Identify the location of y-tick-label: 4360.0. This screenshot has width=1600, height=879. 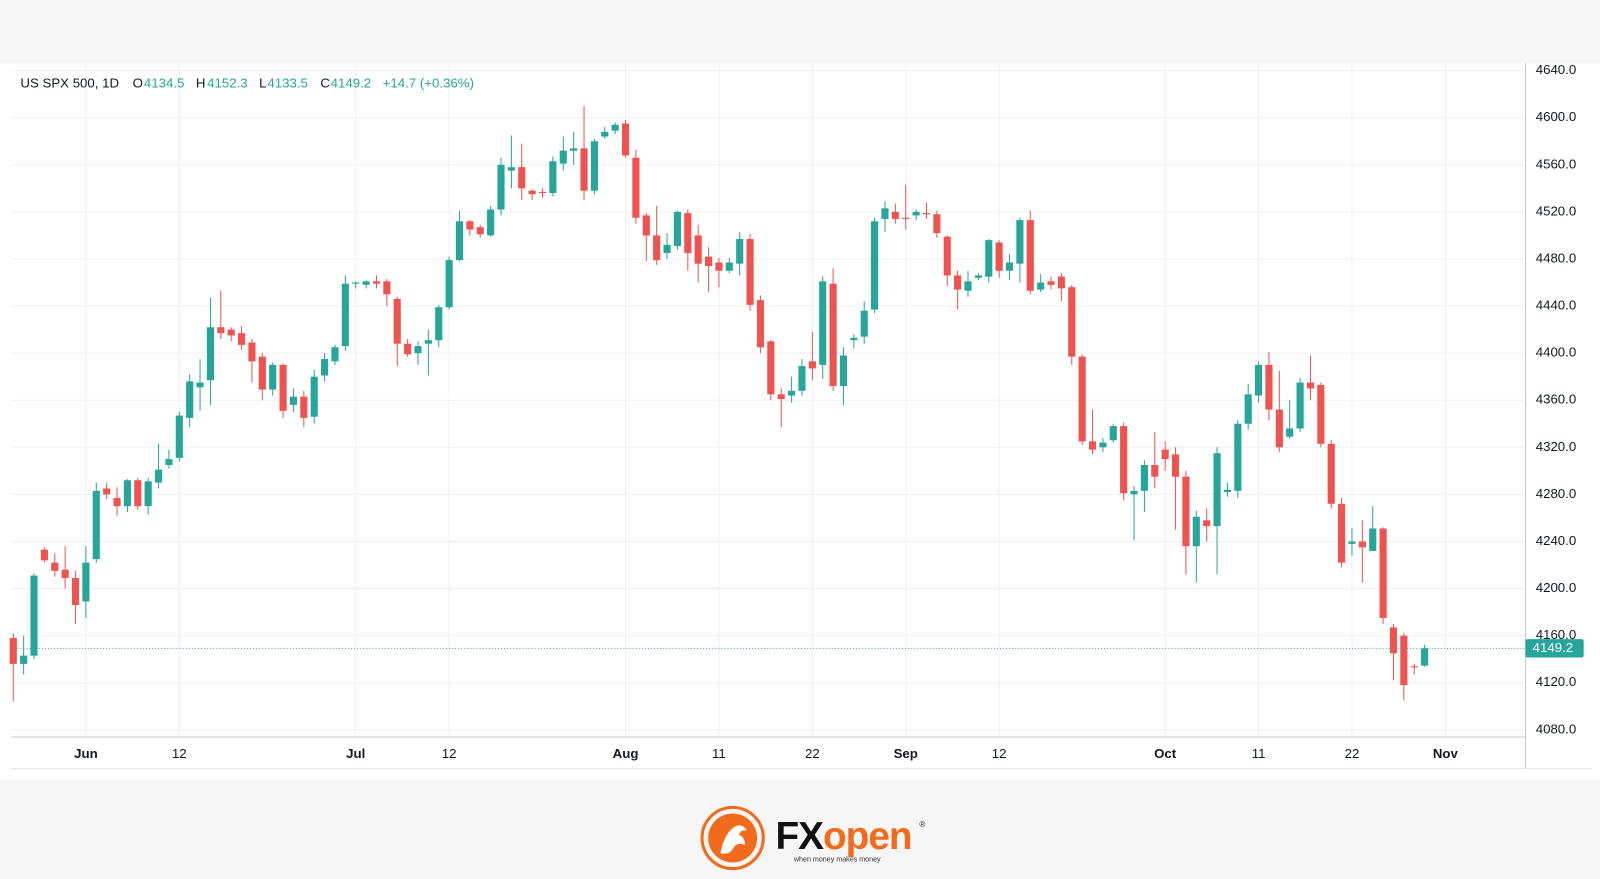
(1556, 399).